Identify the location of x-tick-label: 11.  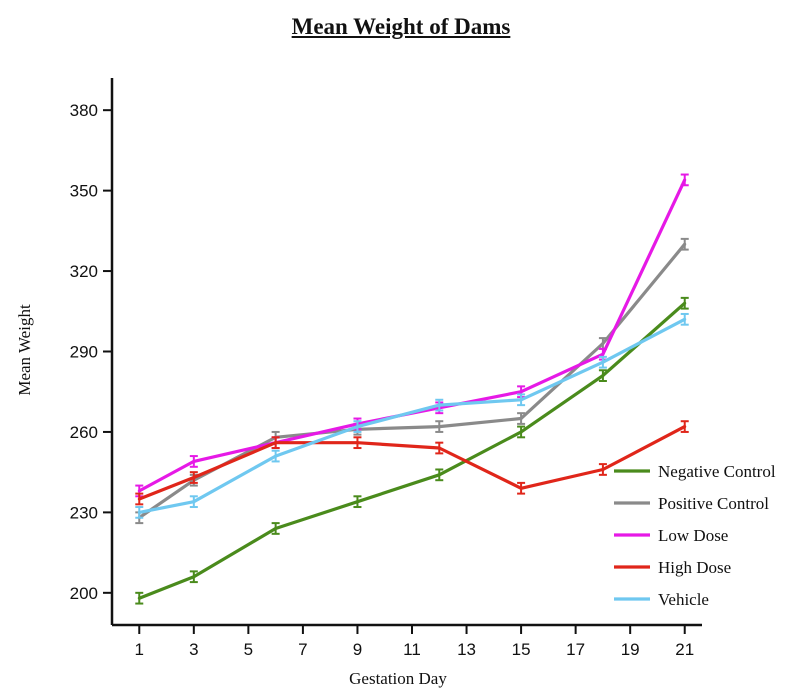
(412, 649).